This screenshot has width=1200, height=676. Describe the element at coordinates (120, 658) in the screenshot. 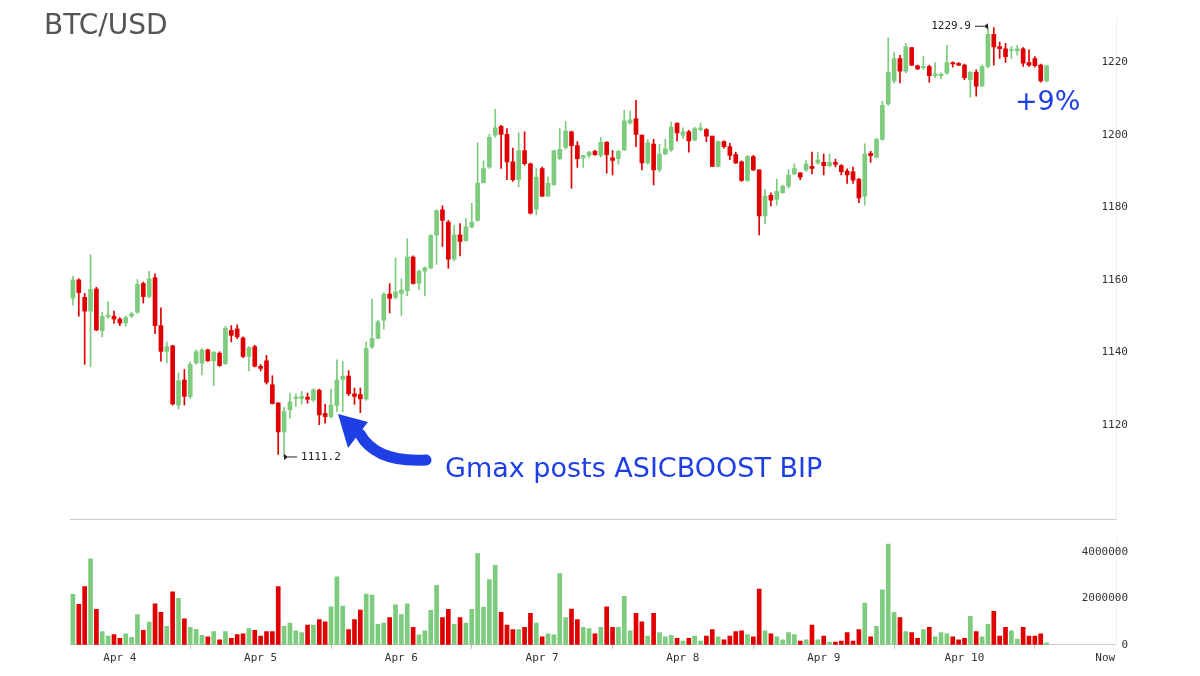

I see `x-tick-label: Apr 4` at that location.